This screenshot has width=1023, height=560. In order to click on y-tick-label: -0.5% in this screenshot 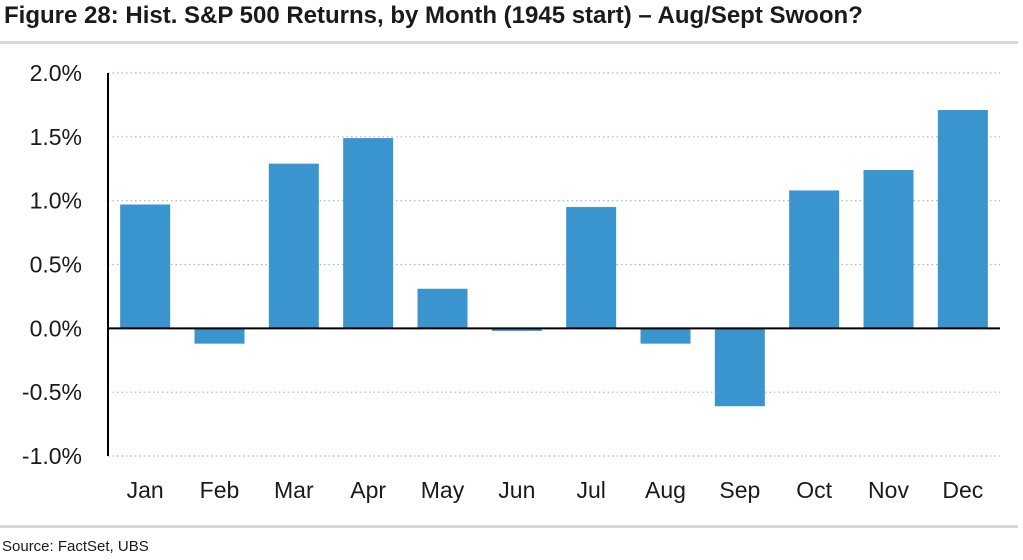, I will do `click(52, 392)`.